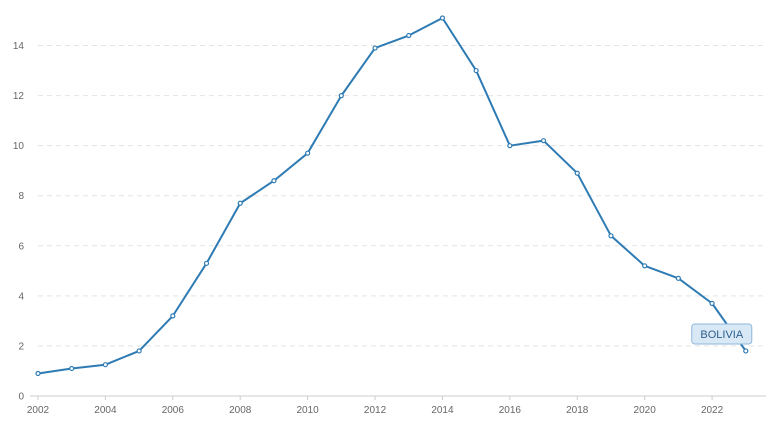 Image resolution: width=768 pixels, height=426 pixels. I want to click on x-tick-label: 2014, so click(442, 410).